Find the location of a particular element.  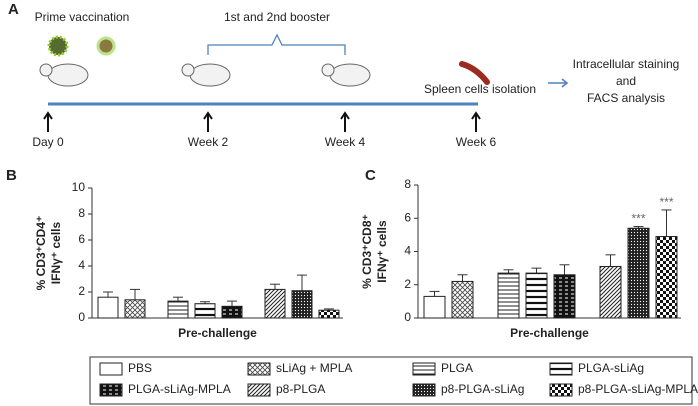

label: 1st and 2nd booster is located at coordinates (277, 17).